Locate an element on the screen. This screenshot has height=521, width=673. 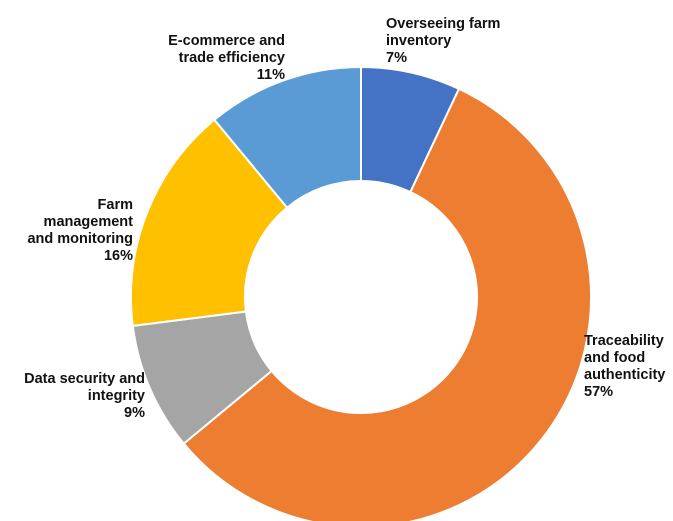
slice-label-line: Overseeing farm is located at coordinates (443, 24).